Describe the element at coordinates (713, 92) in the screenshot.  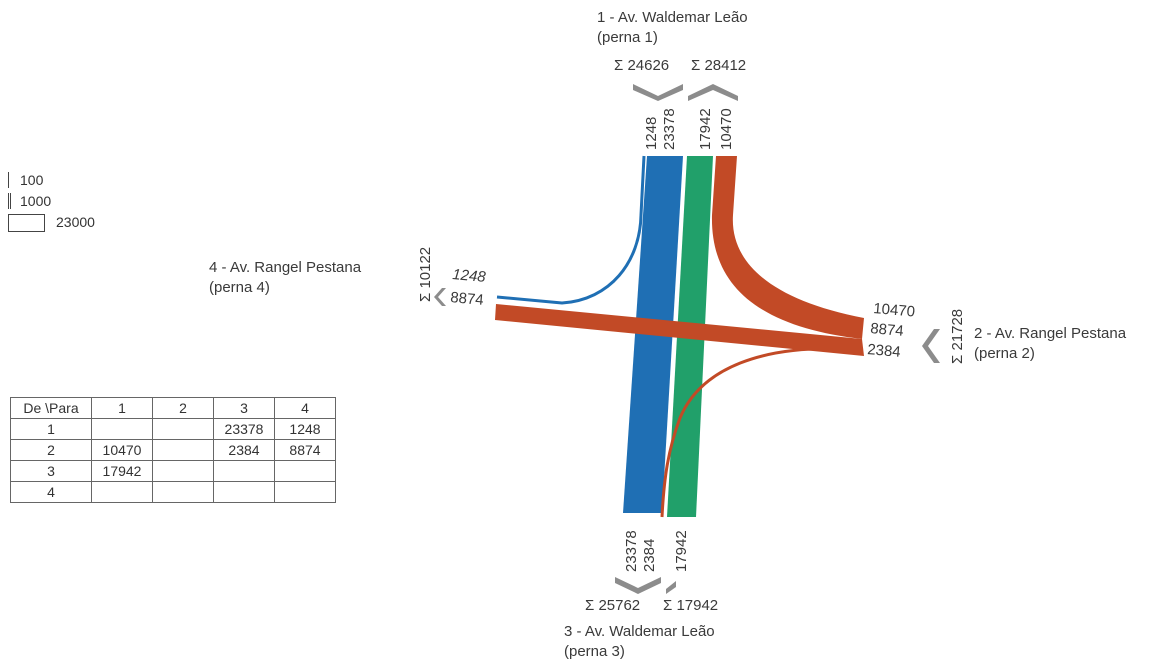
I see `north-out-chevron` at that location.